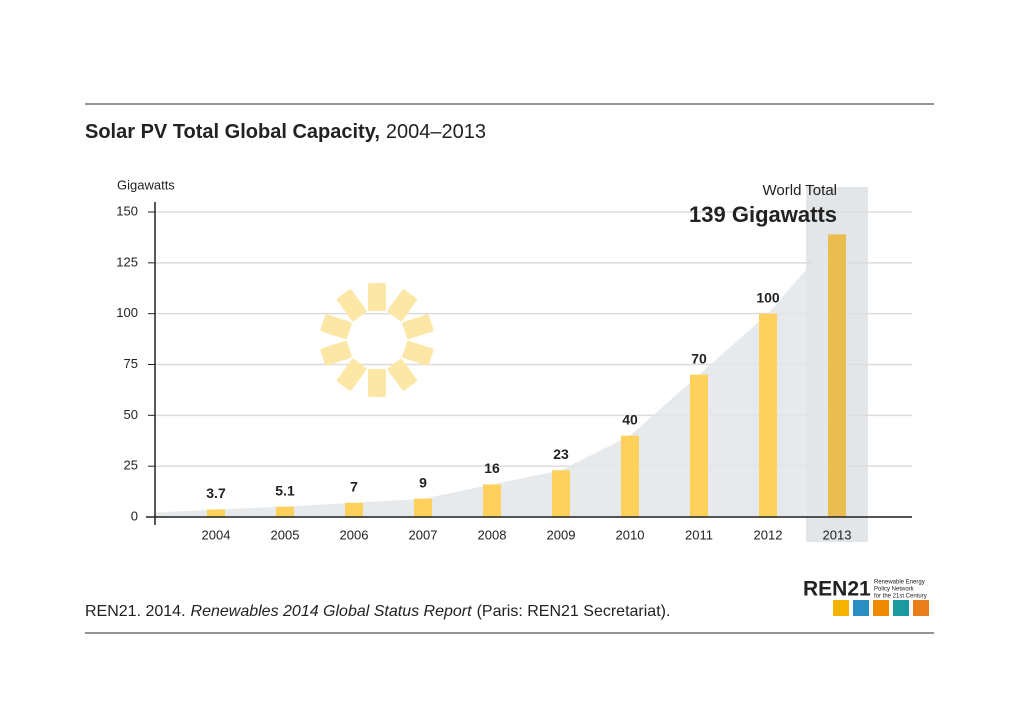  I want to click on y-tick-label: 125, so click(127, 261).